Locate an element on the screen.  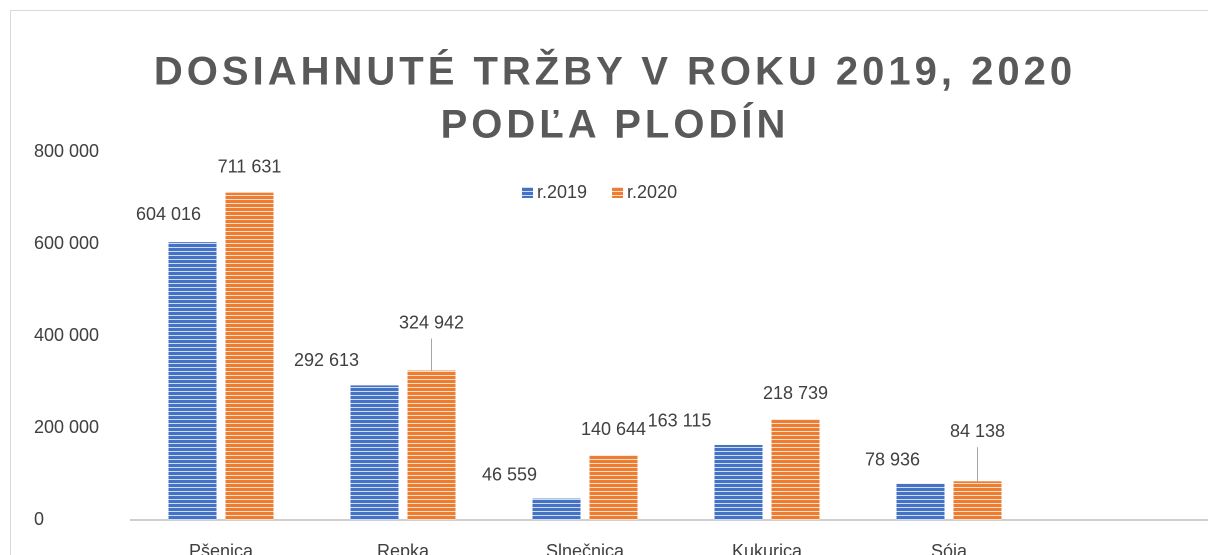
data-label: 218 739 is located at coordinates (795, 393).